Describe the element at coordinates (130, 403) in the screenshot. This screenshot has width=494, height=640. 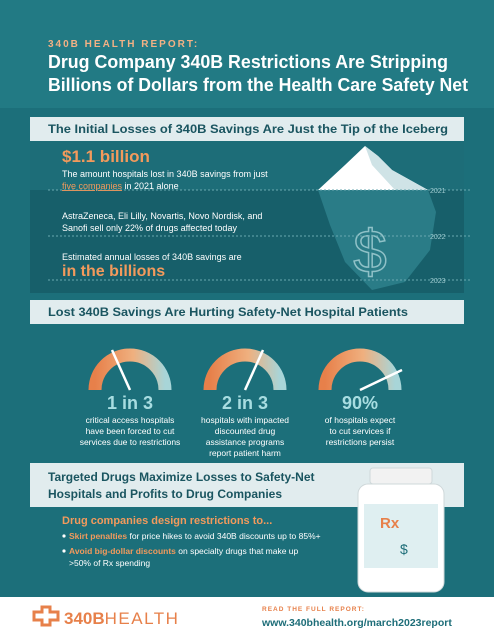
I see `stat-value: 1 in 3` at that location.